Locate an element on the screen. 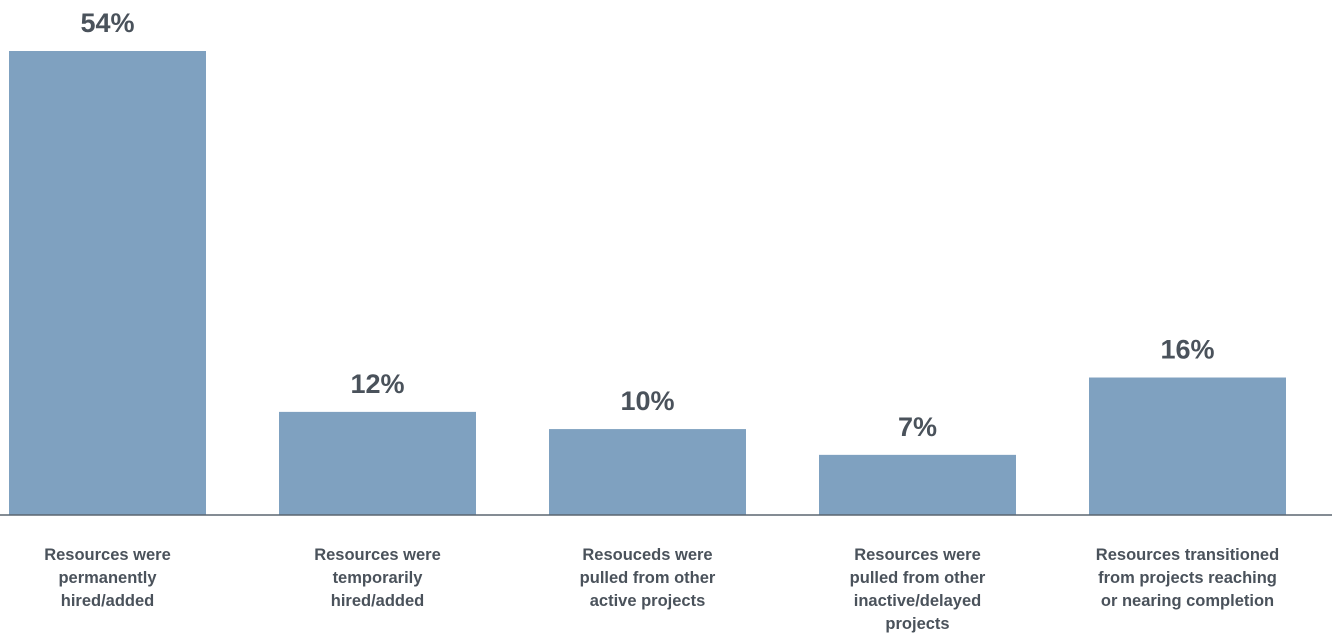 Image resolution: width=1332 pixels, height=643 pixels. data-label: 7% is located at coordinates (917, 427).